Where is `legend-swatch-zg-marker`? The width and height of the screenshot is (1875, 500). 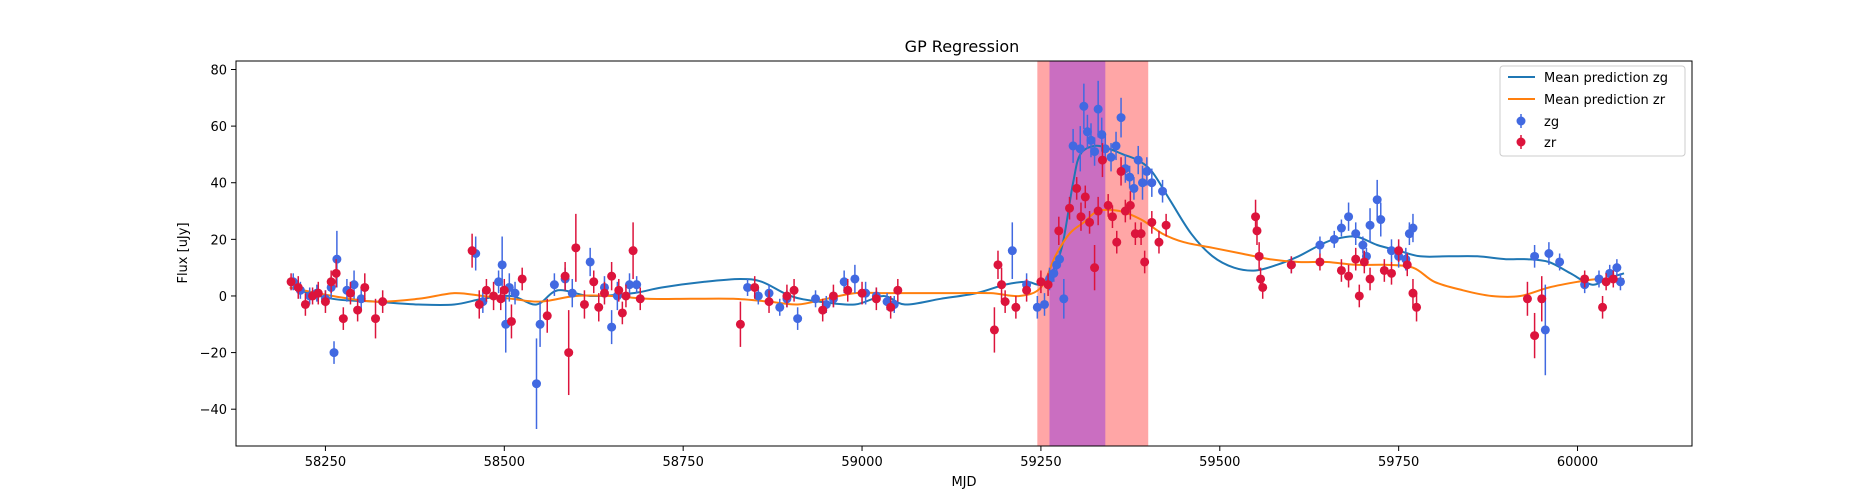 legend-swatch-zg-marker is located at coordinates (1521, 121).